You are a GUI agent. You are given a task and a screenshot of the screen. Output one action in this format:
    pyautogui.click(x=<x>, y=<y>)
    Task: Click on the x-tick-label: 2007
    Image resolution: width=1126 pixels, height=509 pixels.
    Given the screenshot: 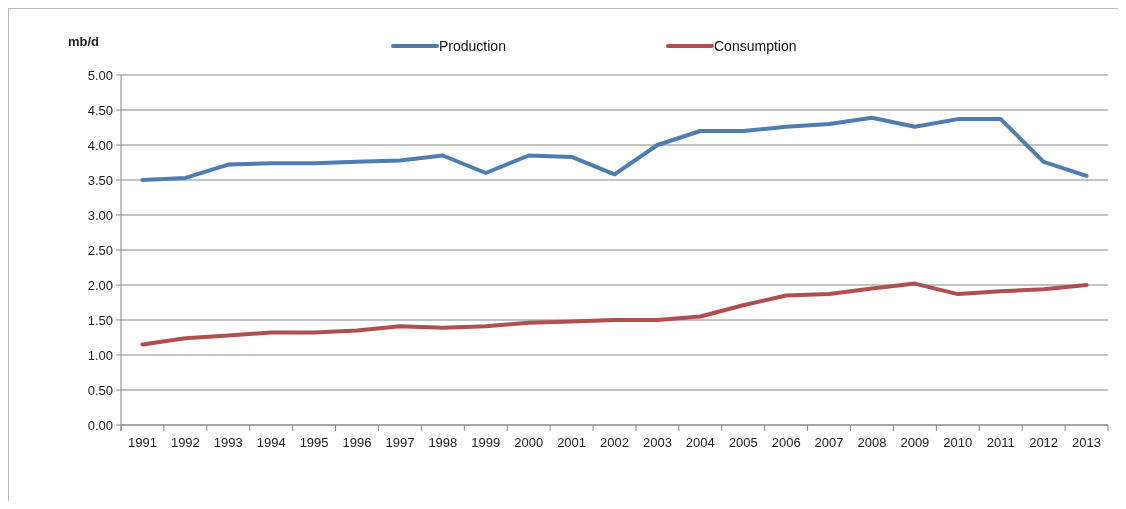 What is the action you would take?
    pyautogui.click(x=829, y=442)
    